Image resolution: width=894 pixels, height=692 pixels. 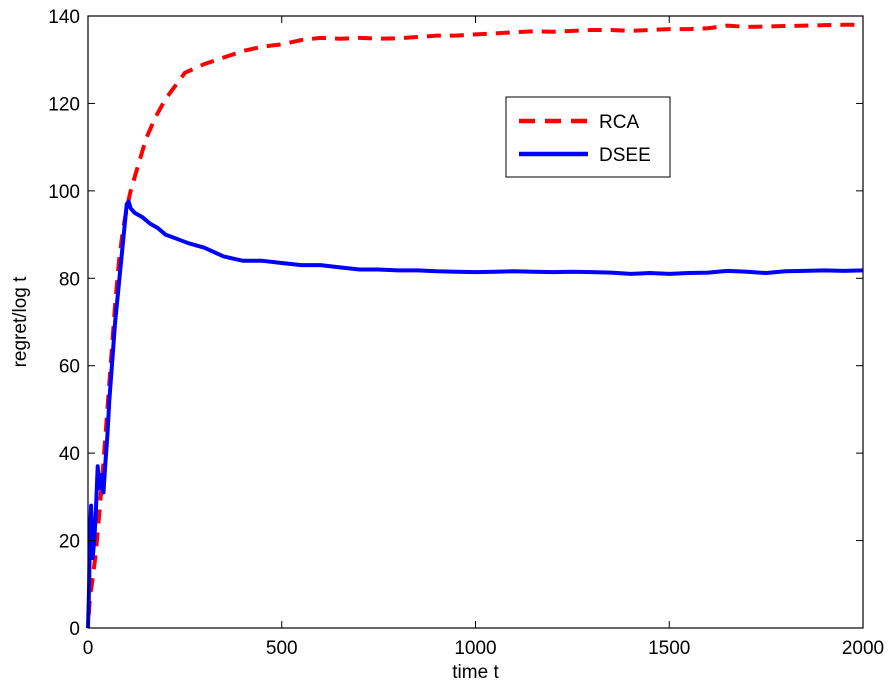 What do you see at coordinates (69, 542) in the screenshot?
I see `y-tick-label-20: 20` at bounding box center [69, 542].